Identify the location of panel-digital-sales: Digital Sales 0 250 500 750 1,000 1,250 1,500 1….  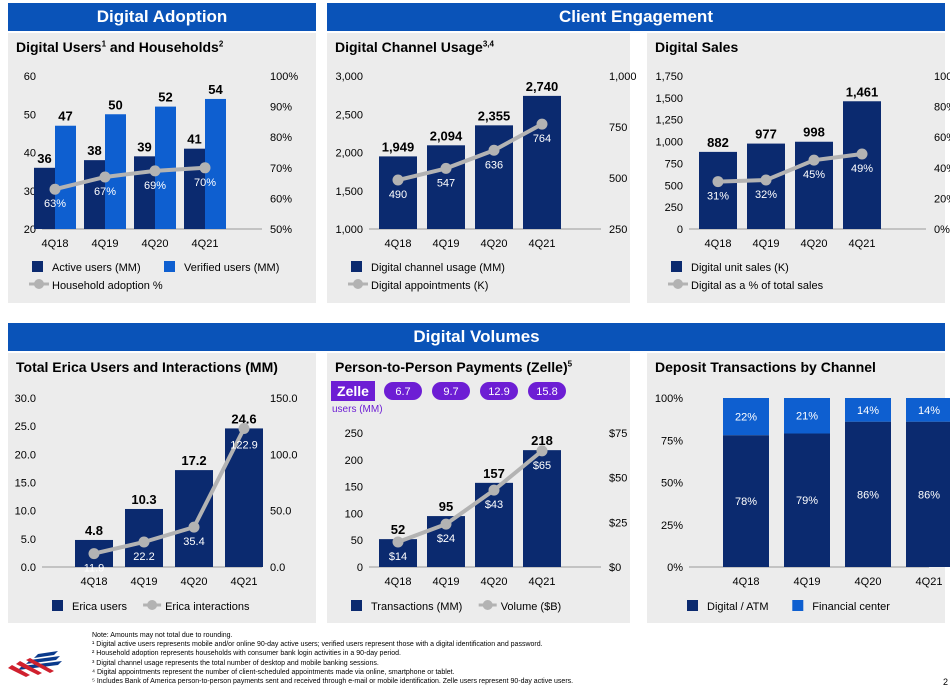
(798, 168).